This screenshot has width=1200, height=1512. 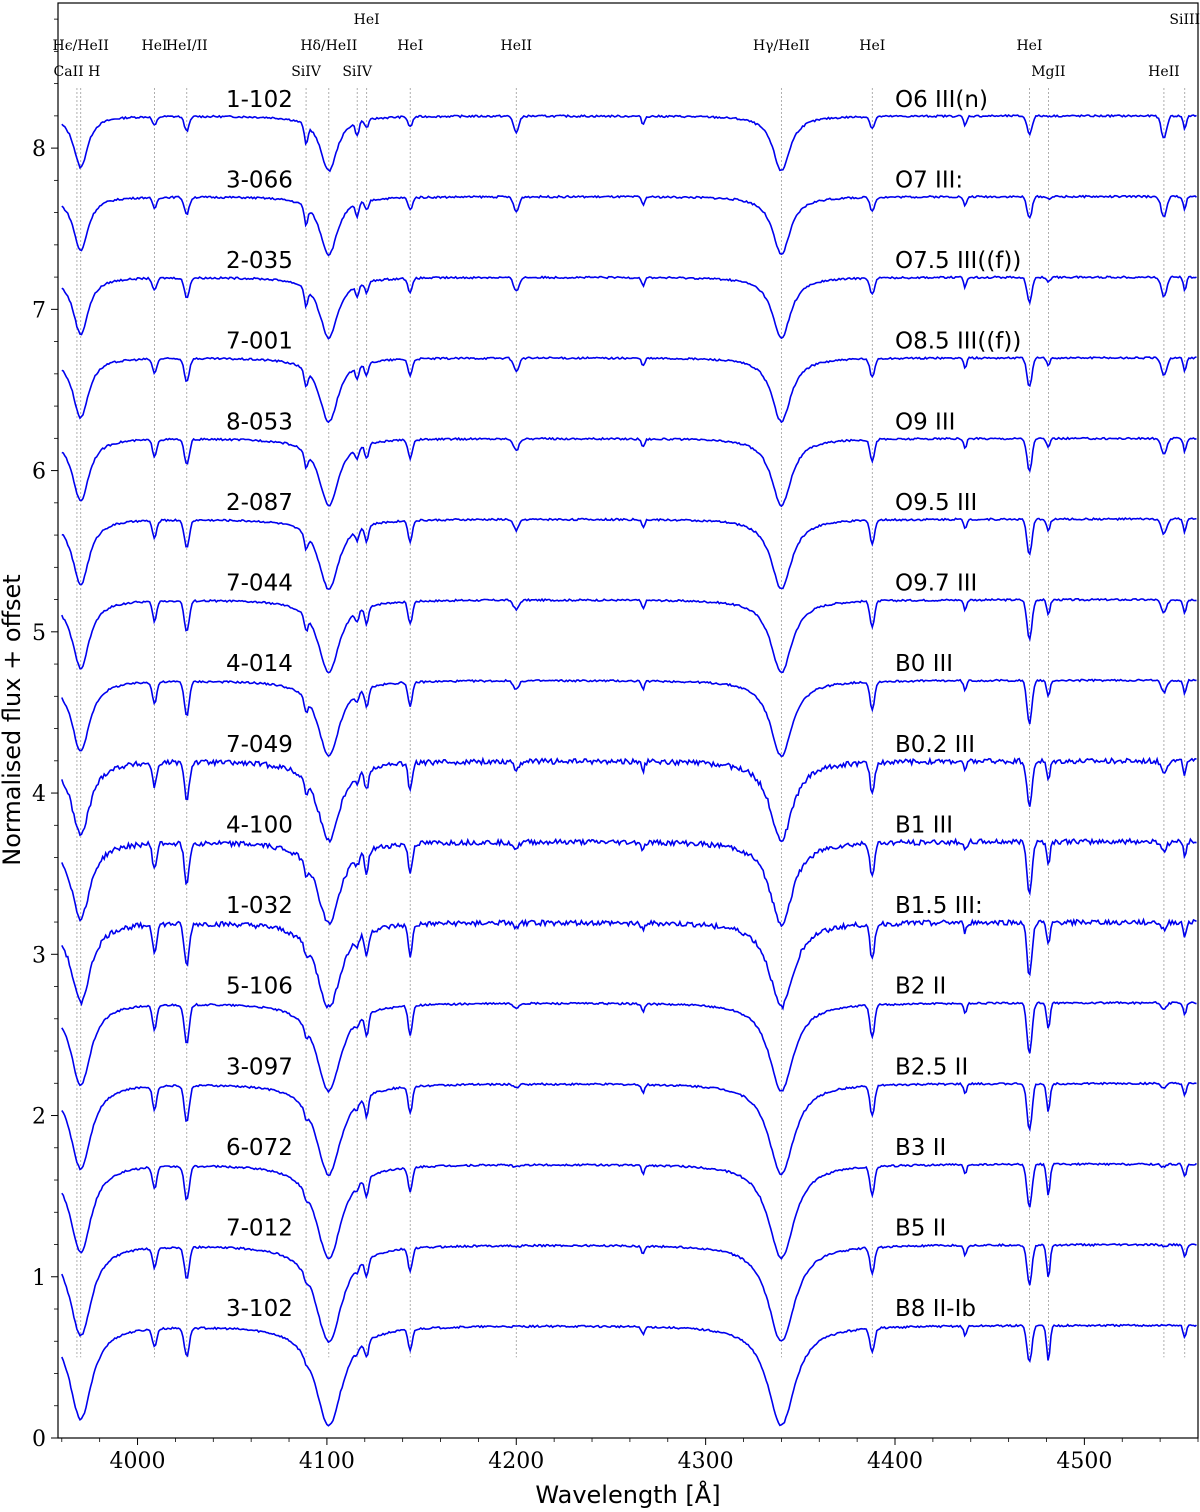 What do you see at coordinates (920, 987) in the screenshot?
I see `spectral-type-label-5-106: B2 II` at bounding box center [920, 987].